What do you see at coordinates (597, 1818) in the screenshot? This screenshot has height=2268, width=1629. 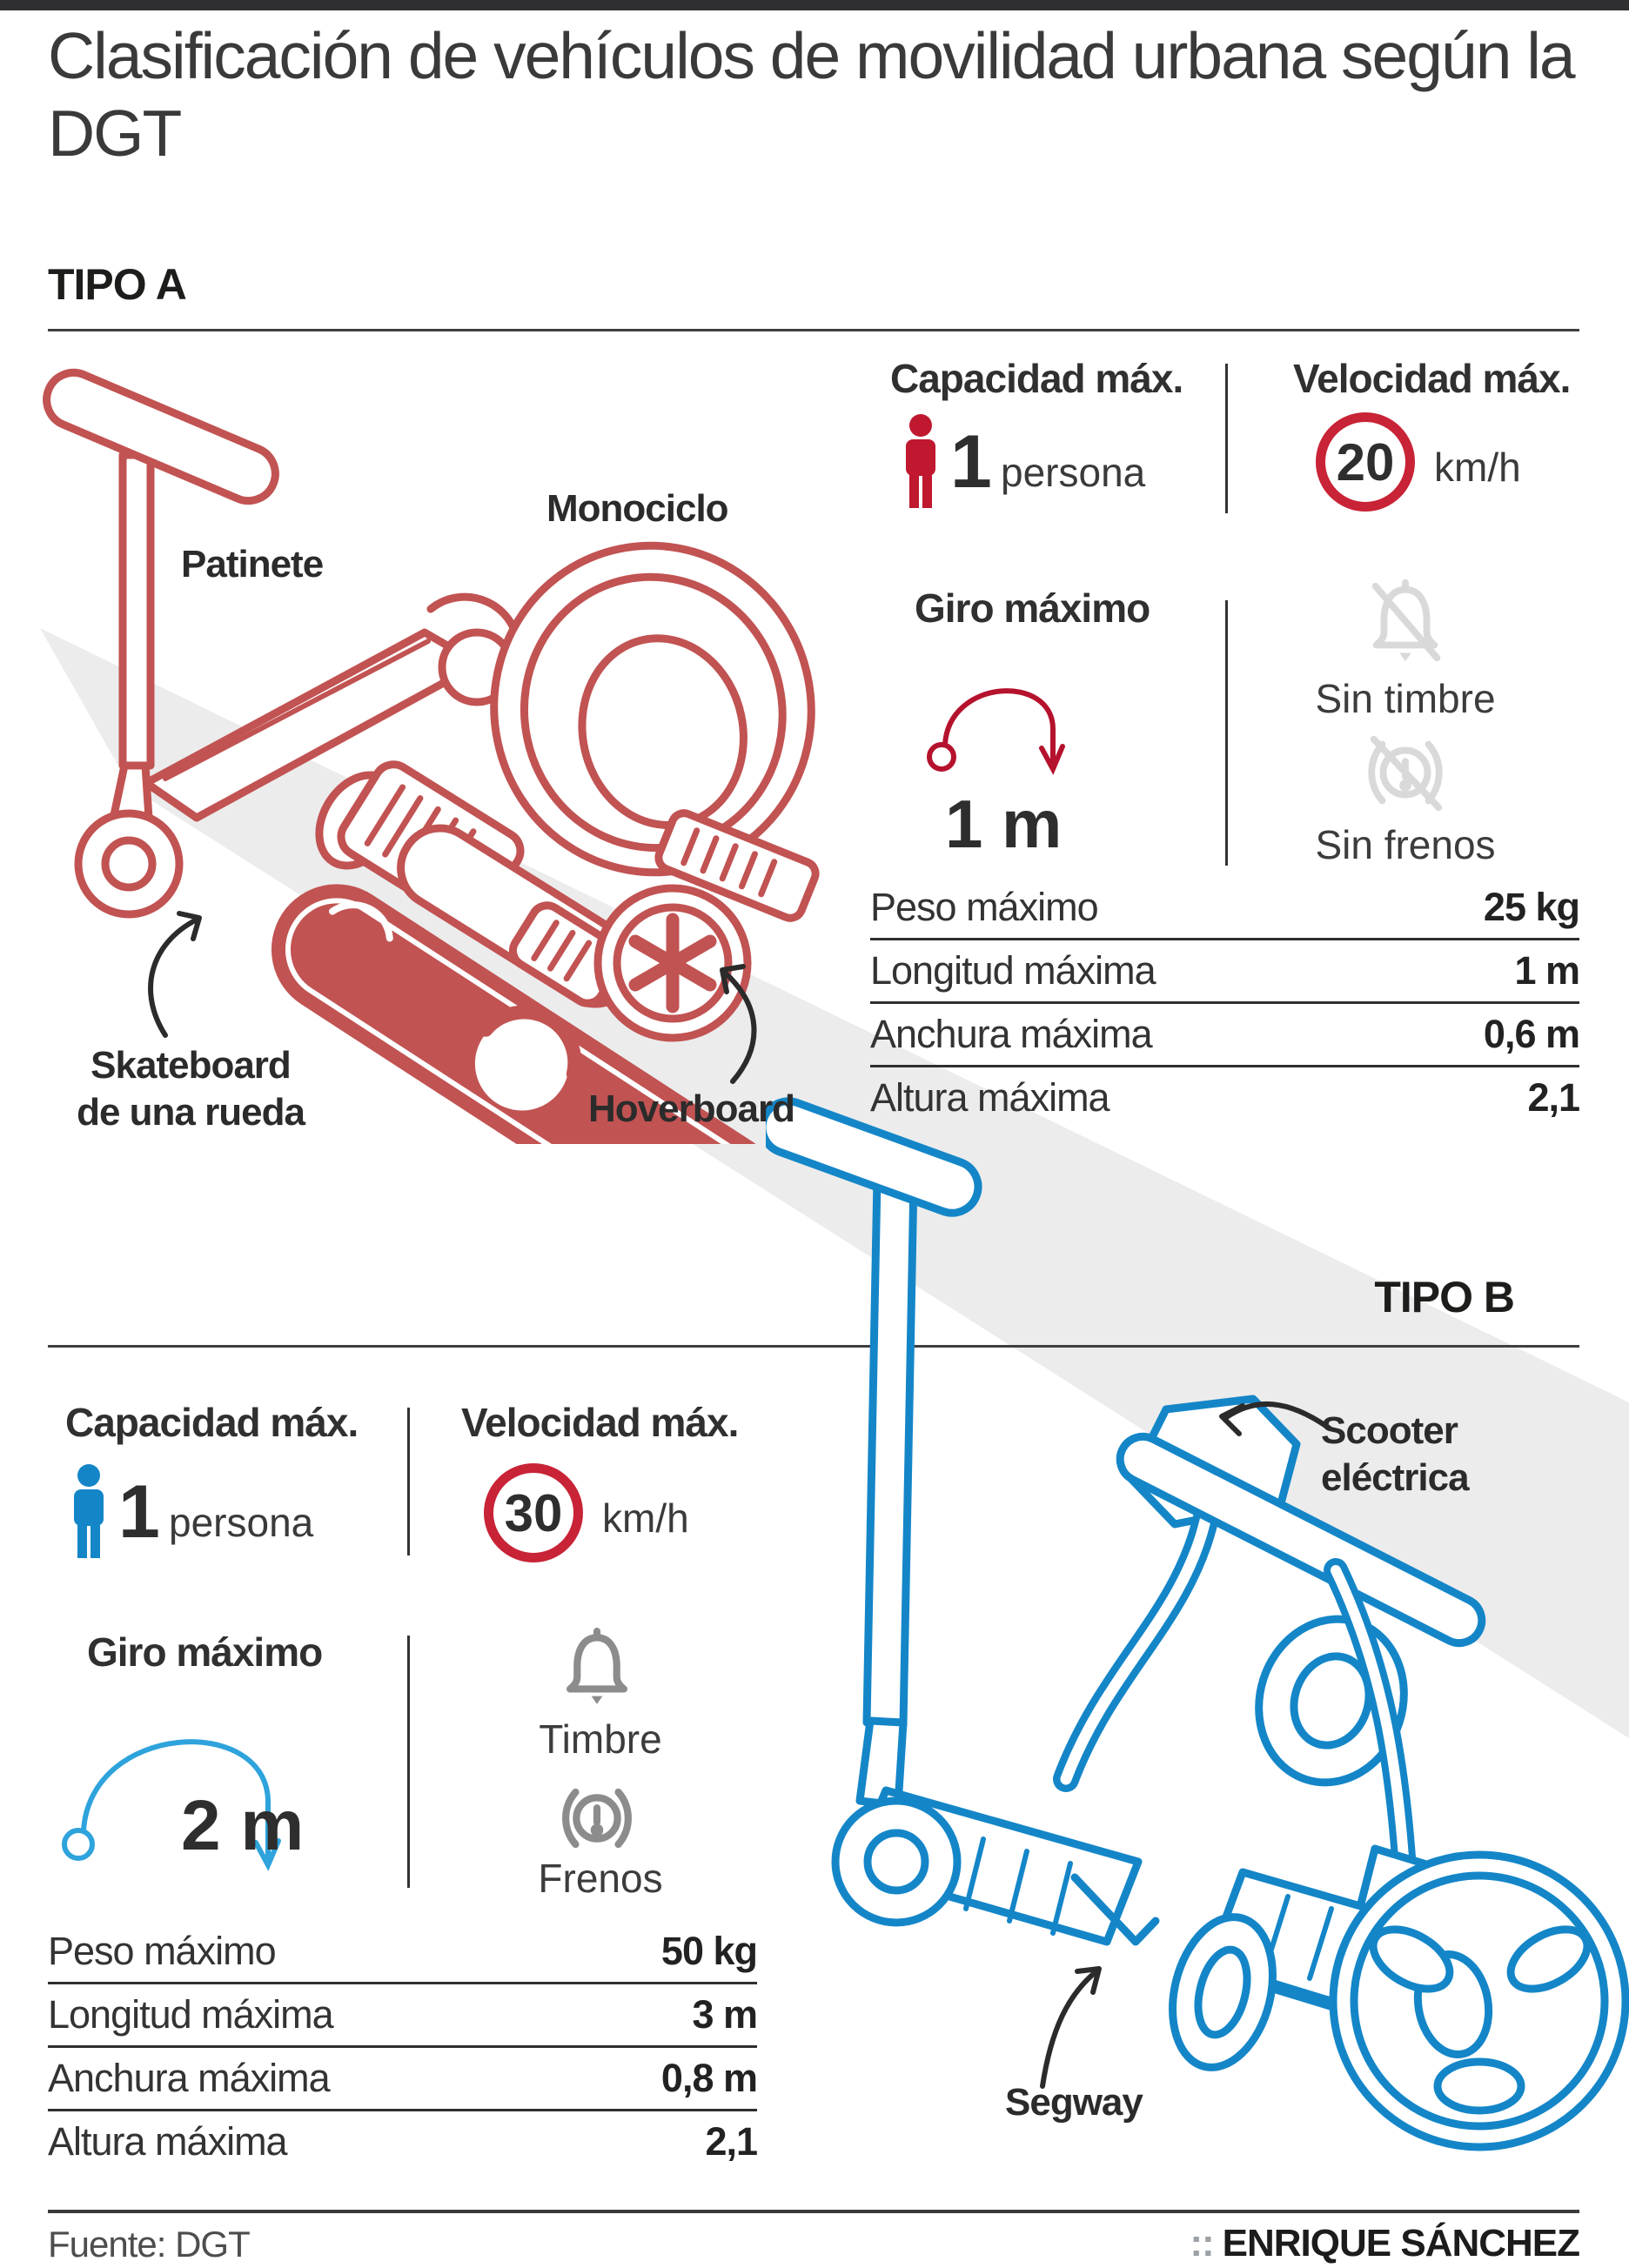 I see `brake-icon` at bounding box center [597, 1818].